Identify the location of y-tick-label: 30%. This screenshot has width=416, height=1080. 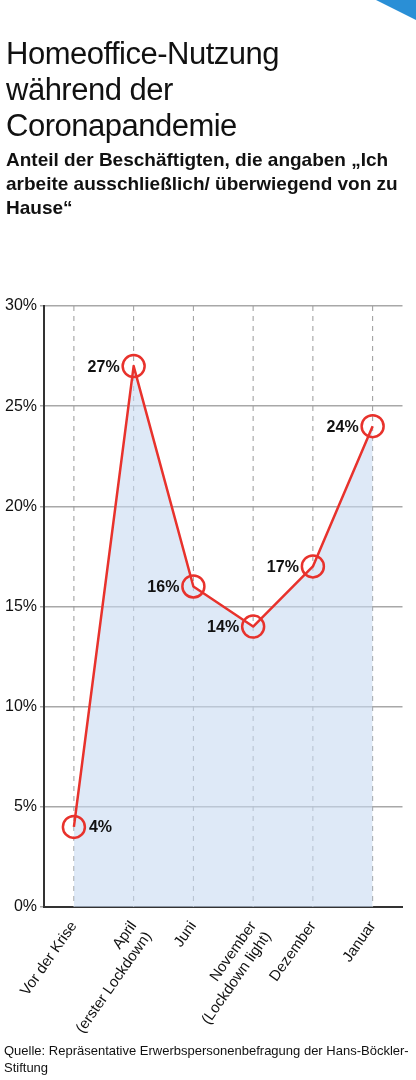
(21, 305).